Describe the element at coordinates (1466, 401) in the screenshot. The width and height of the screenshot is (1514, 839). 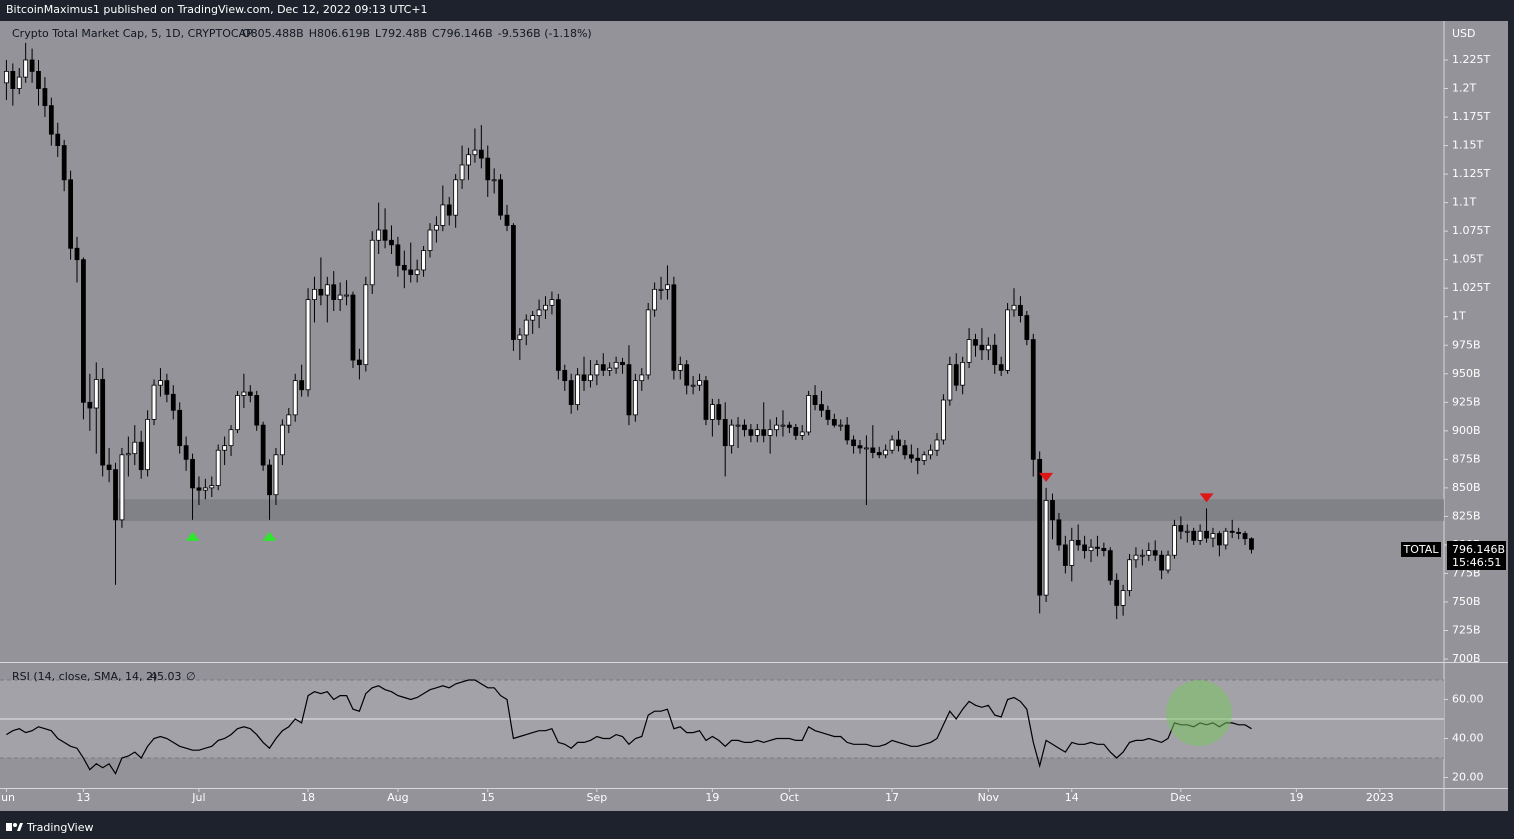
I see `y-tick-label: 925B` at that location.